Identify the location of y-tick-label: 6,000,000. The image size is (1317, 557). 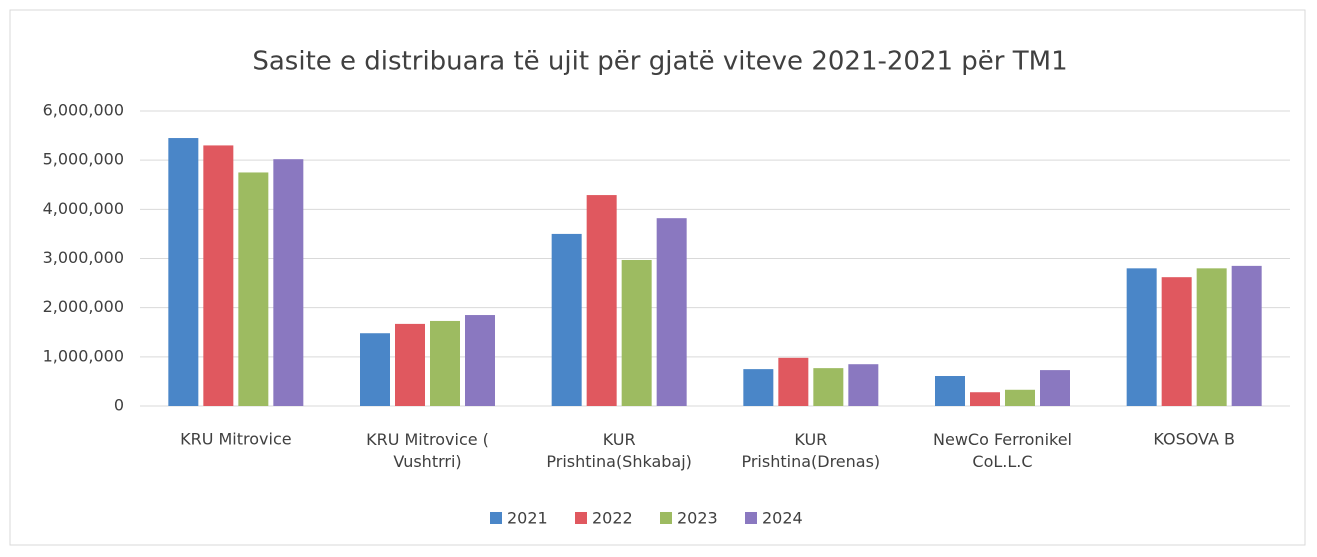
(83, 110).